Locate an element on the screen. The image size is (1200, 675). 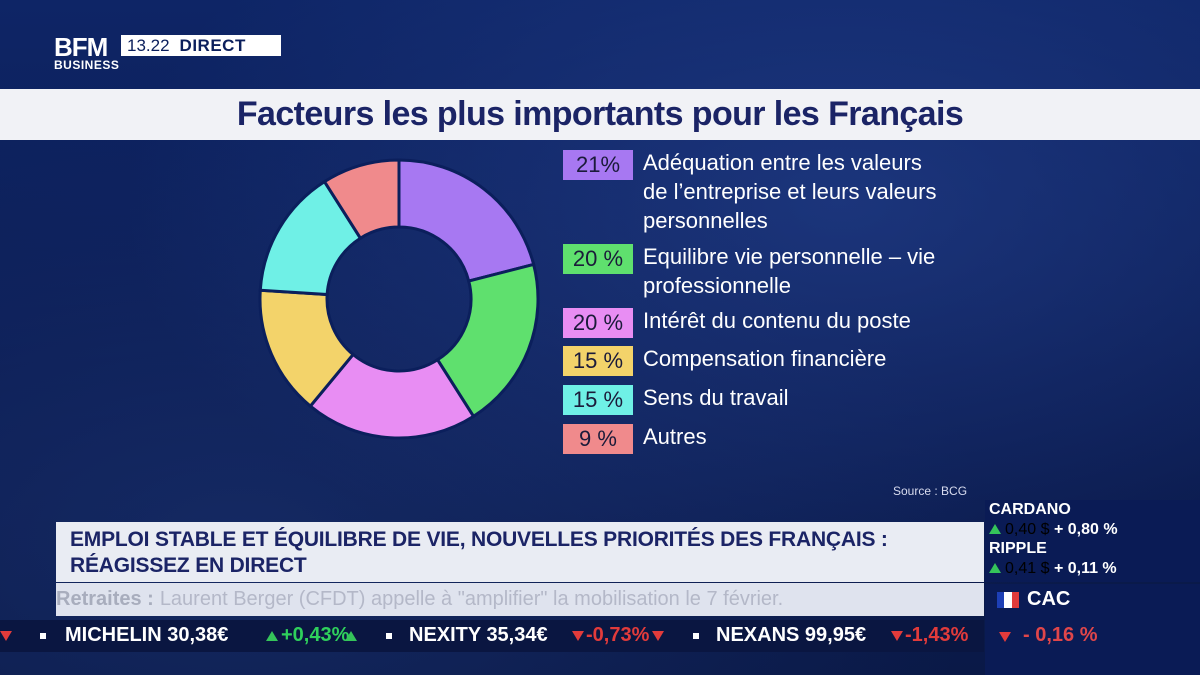
ticker-change: +0,43% is located at coordinates (315, 635).